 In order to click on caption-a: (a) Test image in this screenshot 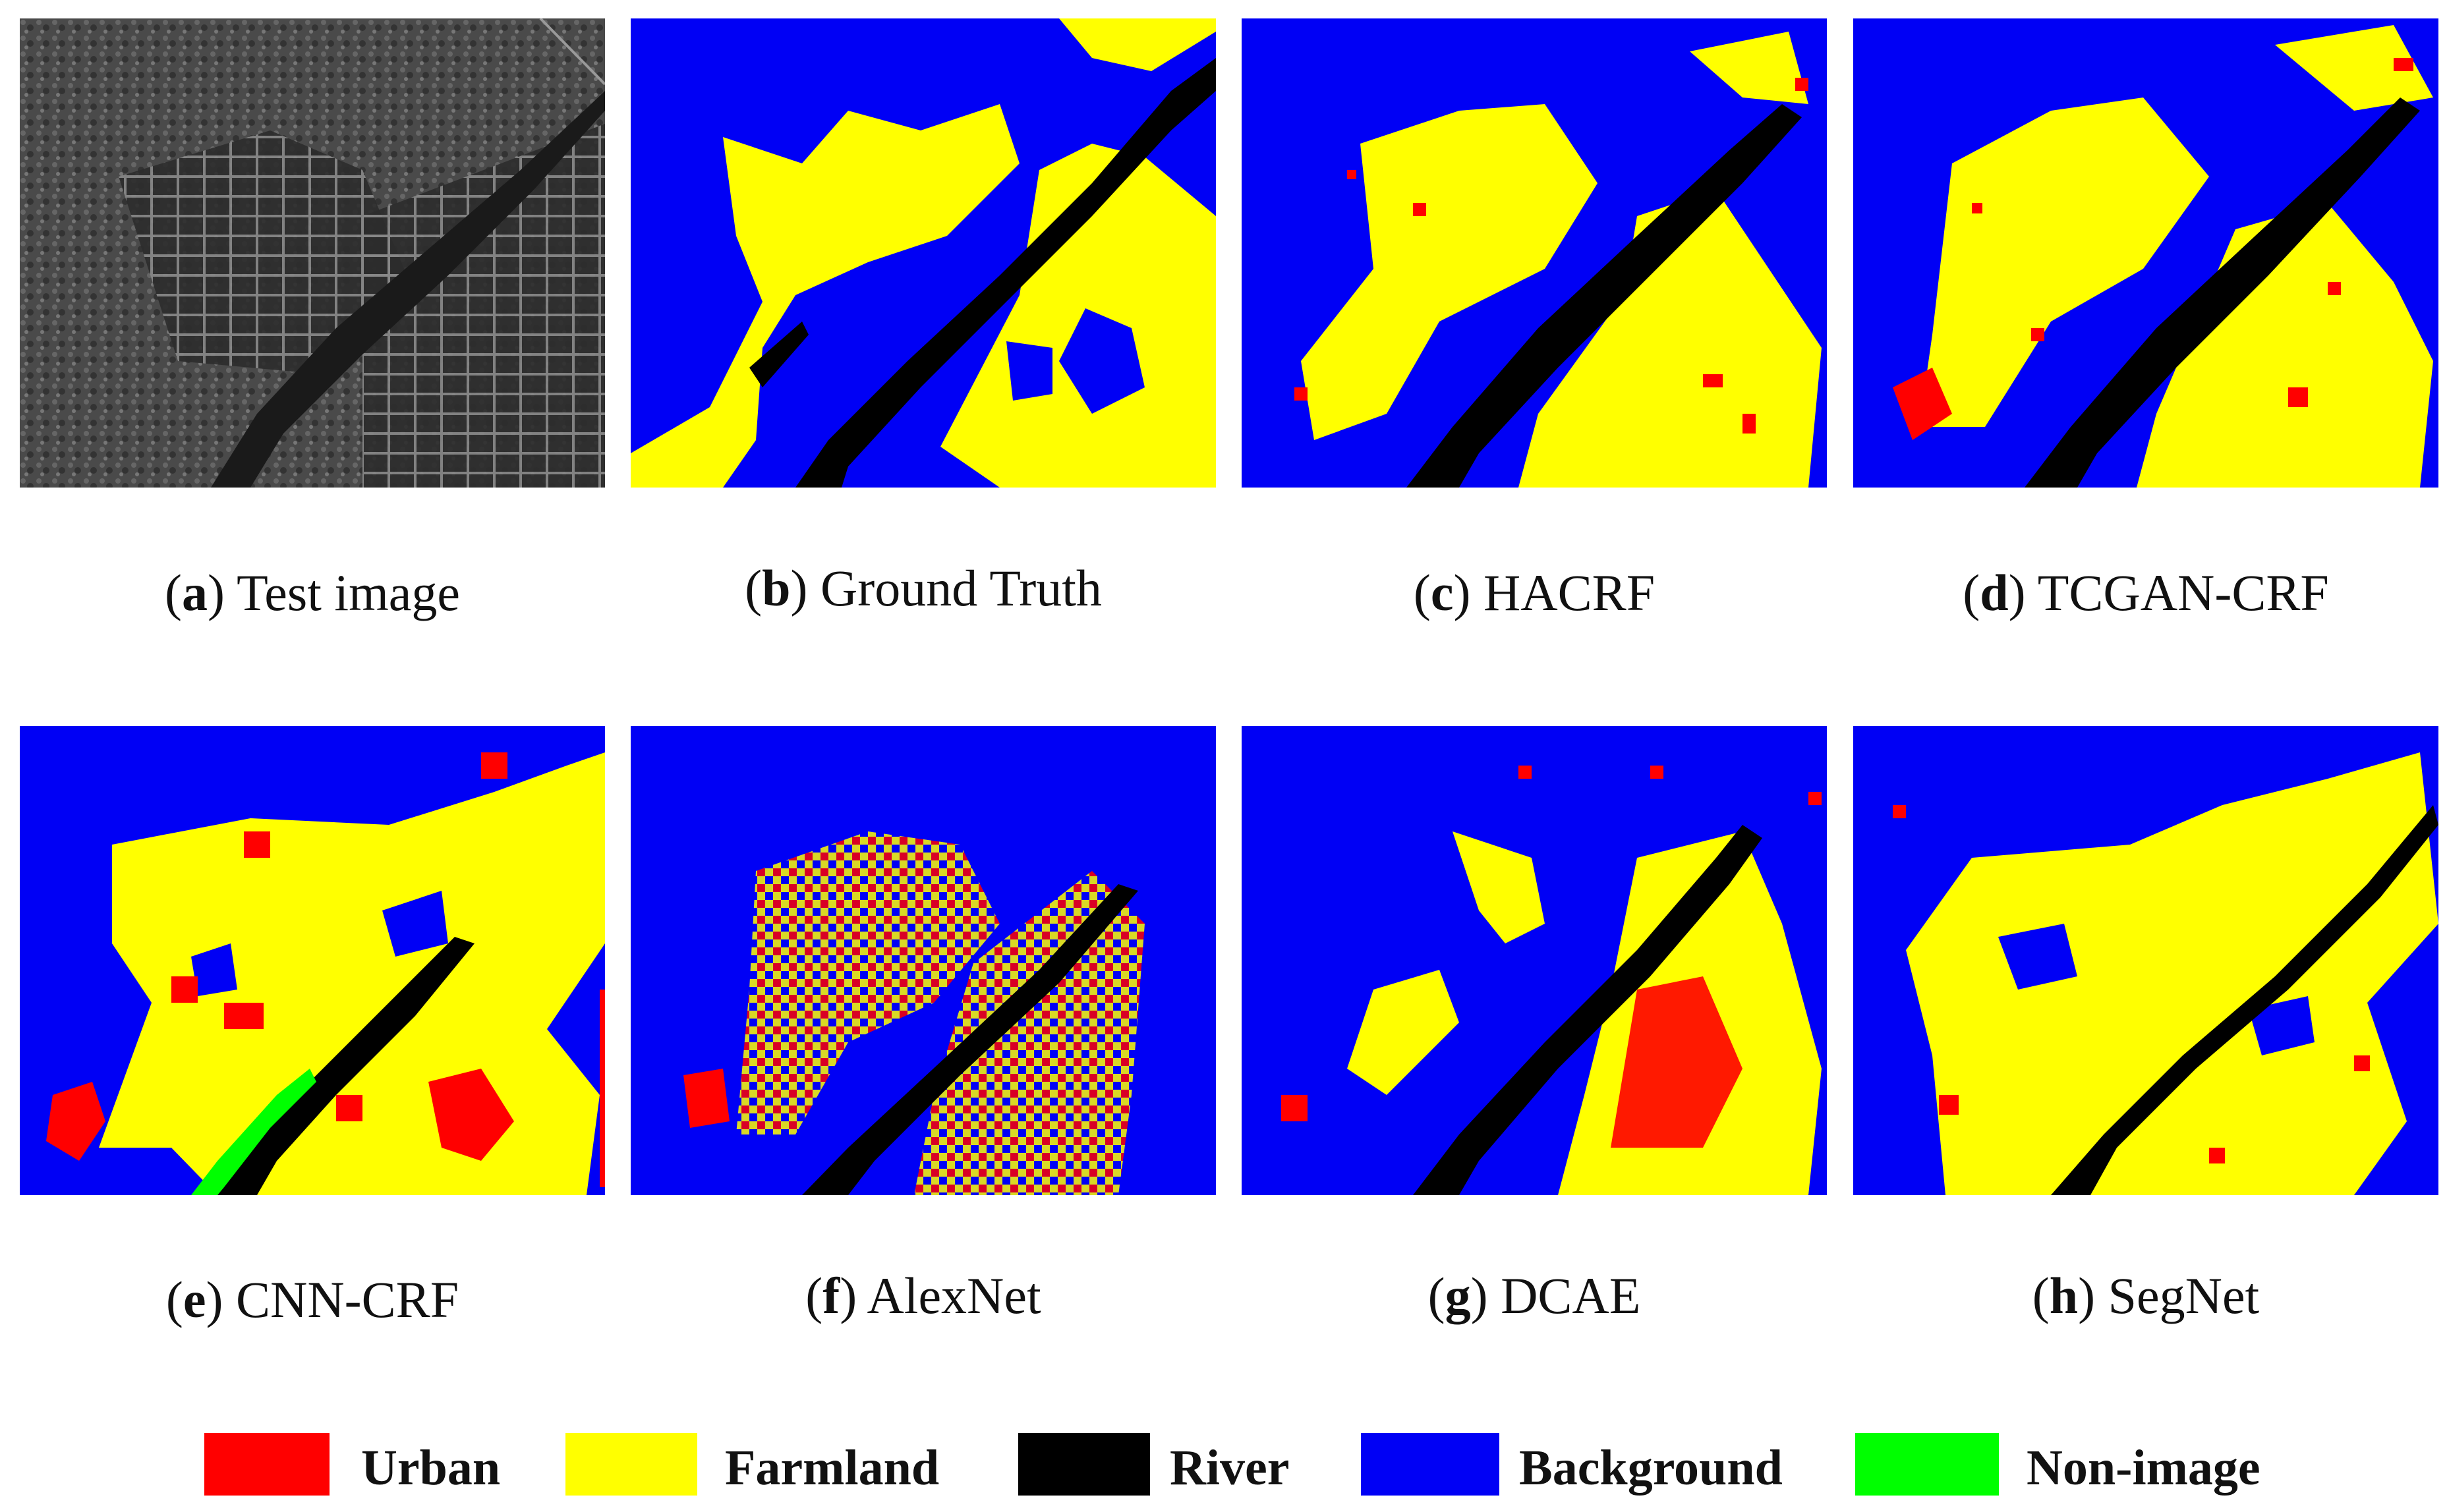, I will do `click(312, 592)`.